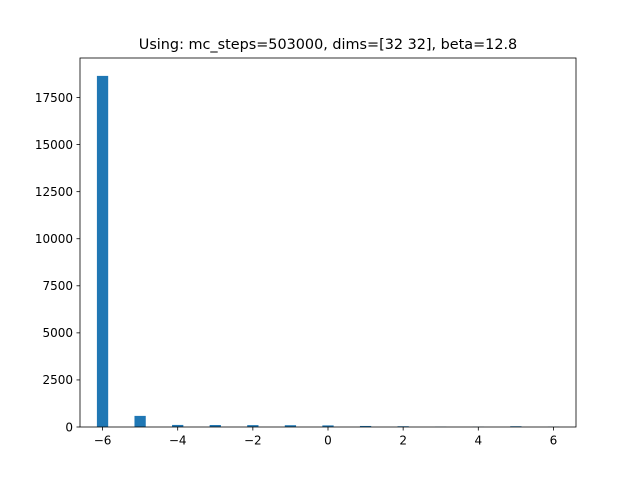 The width and height of the screenshot is (640, 480). I want to click on x-tick-label: 4, so click(478, 441).